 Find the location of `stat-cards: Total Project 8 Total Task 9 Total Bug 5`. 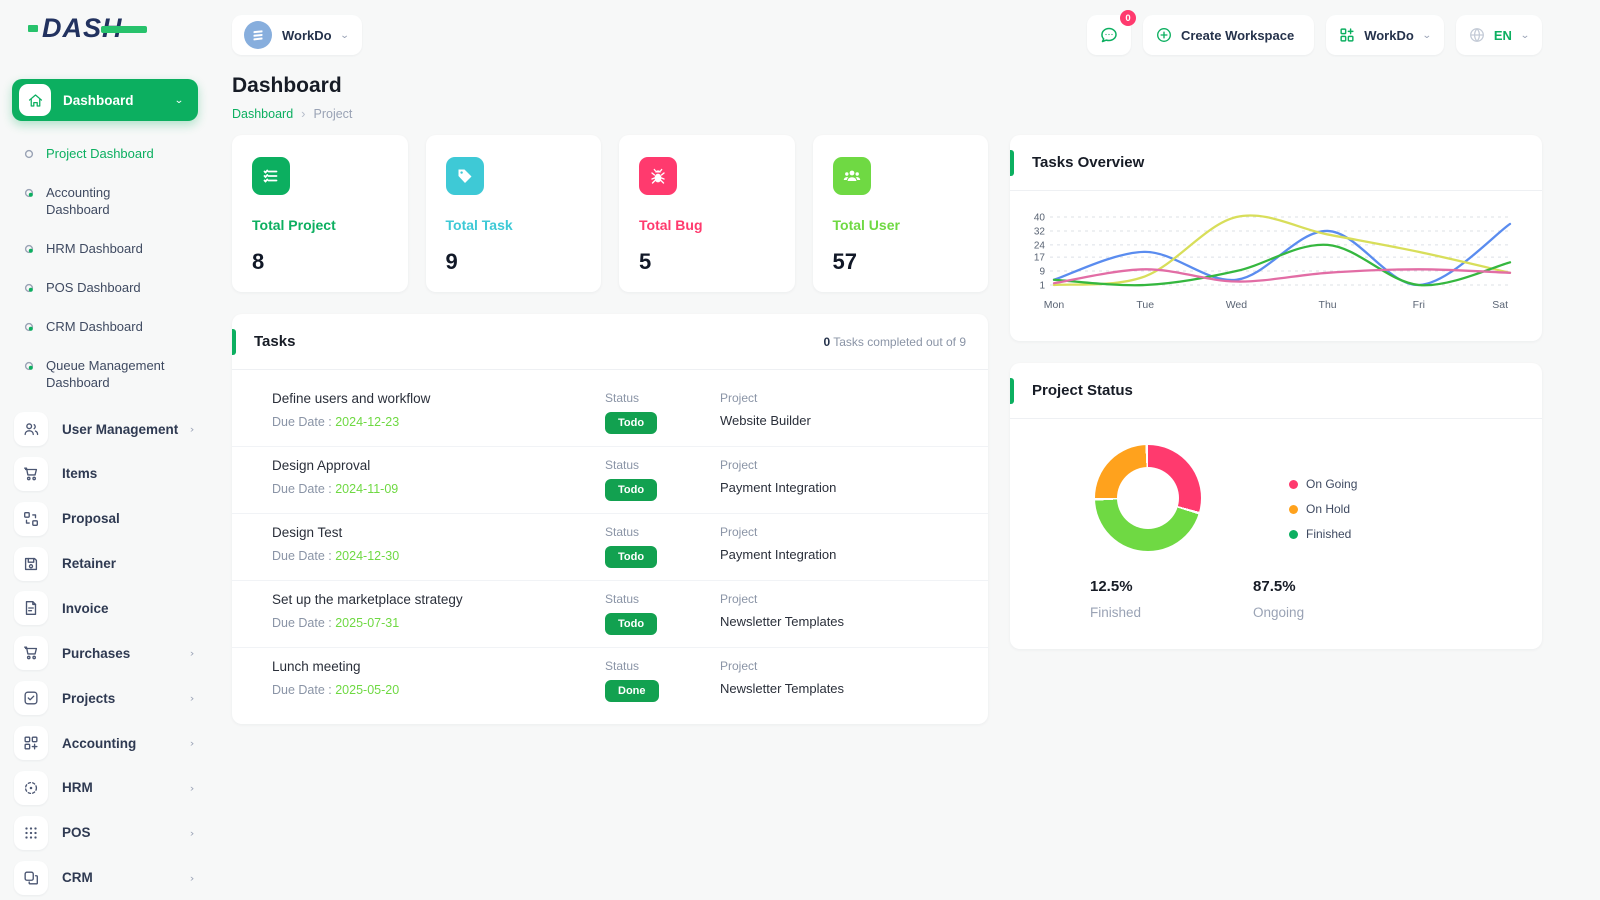

stat-cards: Total Project 8 Total Task 9 Total Bug 5 is located at coordinates (610, 213).